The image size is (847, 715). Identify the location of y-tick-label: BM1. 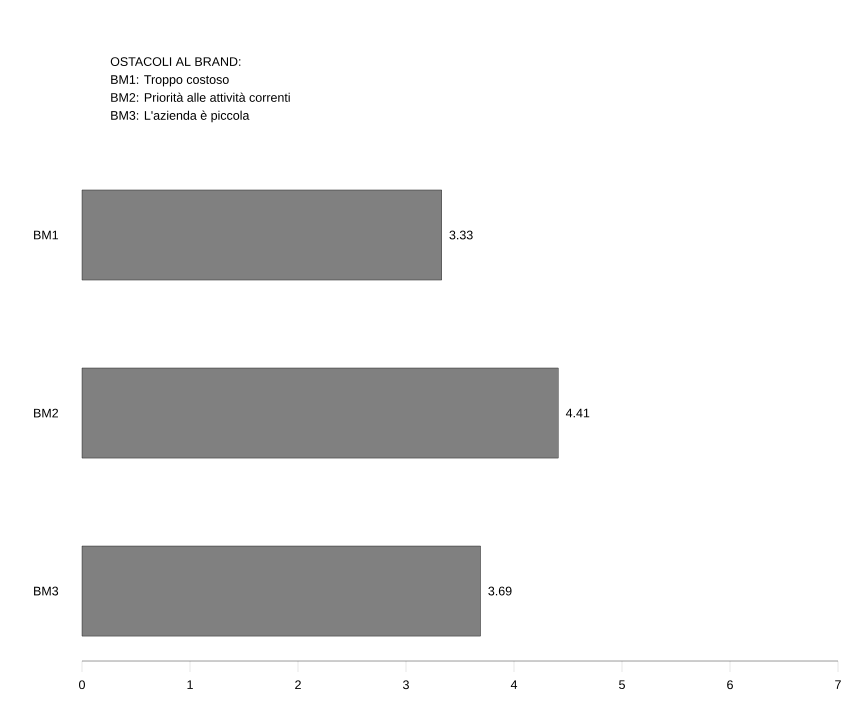
(46, 235).